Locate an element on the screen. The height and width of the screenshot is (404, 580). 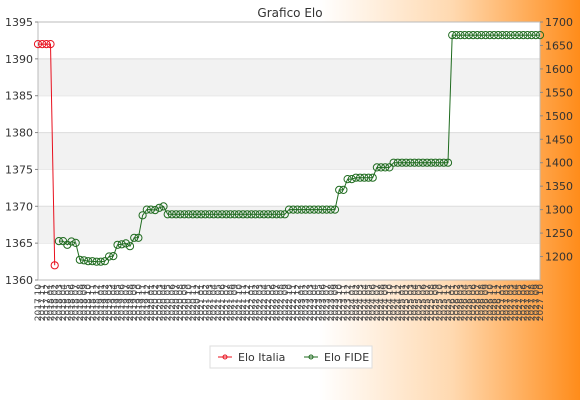
y-left-tick-label: 1365 is located at coordinates (19, 243).